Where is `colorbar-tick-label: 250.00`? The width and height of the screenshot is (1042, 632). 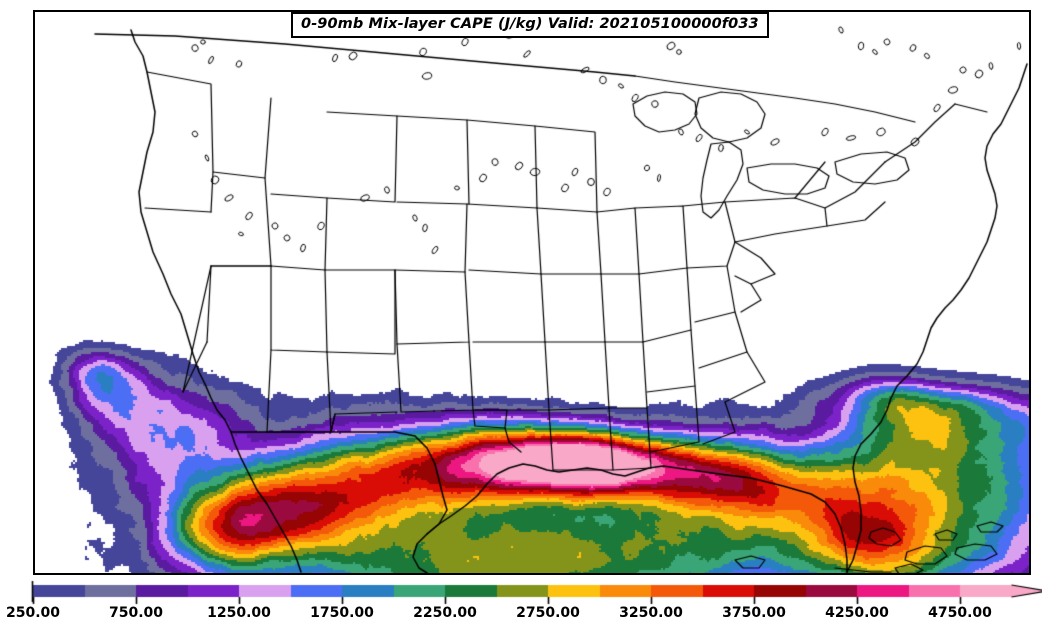
colorbar-tick-label: 250.00 is located at coordinates (33, 613).